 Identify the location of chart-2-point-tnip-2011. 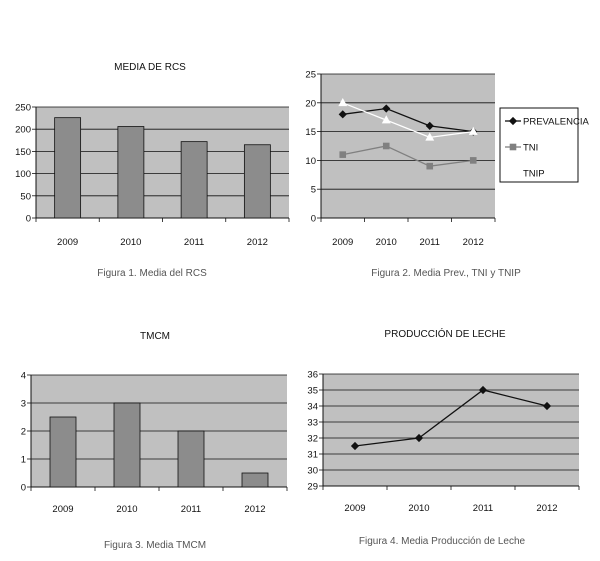
(430, 136).